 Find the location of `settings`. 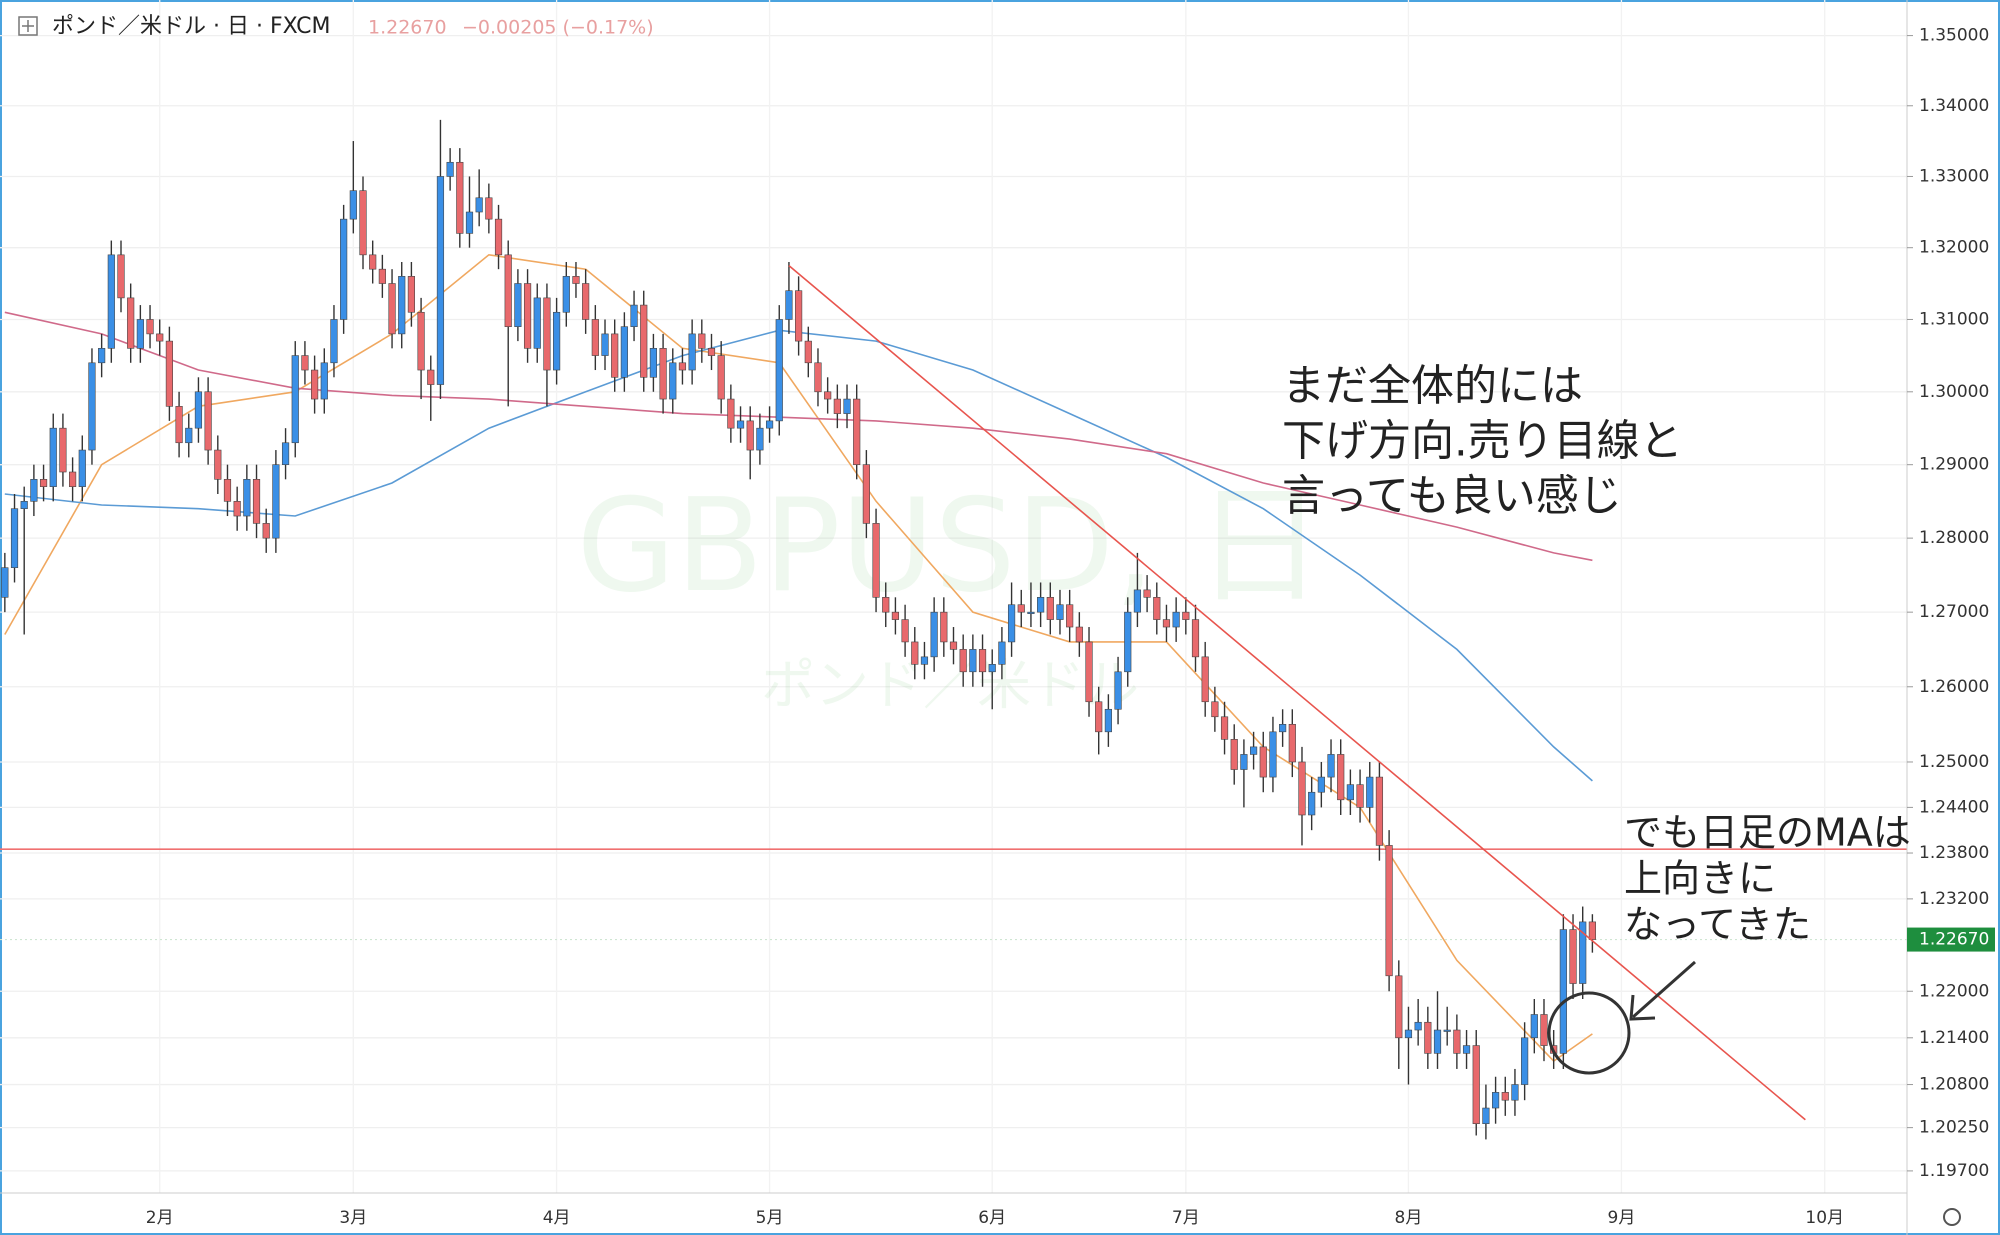

settings is located at coordinates (1952, 1217).